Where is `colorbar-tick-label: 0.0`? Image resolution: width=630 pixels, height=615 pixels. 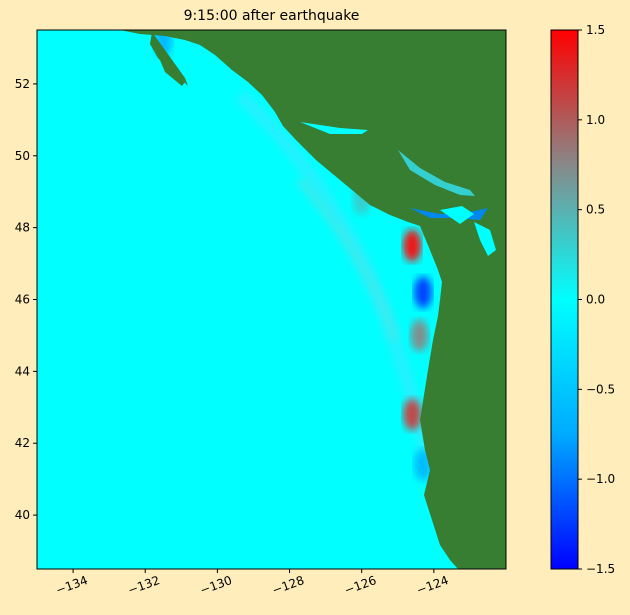
colorbar-tick-label: 0.0 is located at coordinates (595, 300).